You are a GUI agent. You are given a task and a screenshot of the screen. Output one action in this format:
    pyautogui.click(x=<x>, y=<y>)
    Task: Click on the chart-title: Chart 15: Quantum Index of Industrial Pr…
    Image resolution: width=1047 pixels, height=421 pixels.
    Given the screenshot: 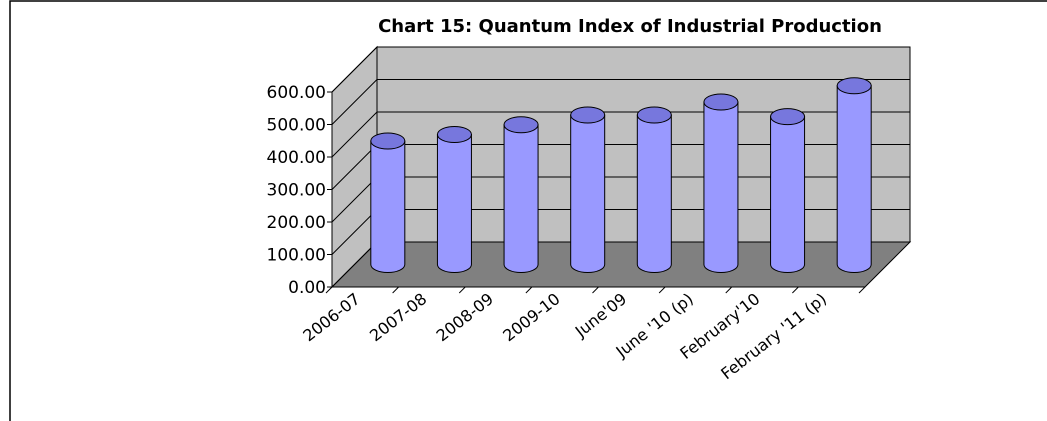 What is the action you would take?
    pyautogui.click(x=630, y=26)
    